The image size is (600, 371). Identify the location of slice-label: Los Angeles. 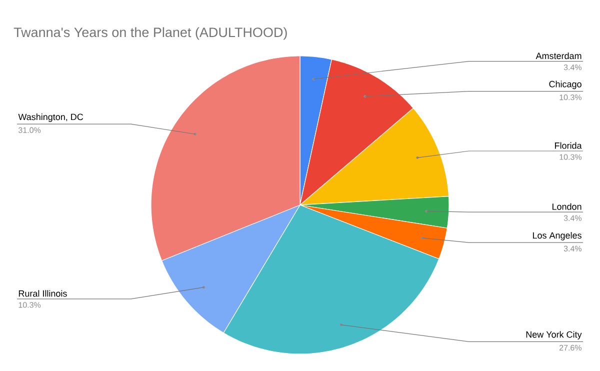
(557, 236).